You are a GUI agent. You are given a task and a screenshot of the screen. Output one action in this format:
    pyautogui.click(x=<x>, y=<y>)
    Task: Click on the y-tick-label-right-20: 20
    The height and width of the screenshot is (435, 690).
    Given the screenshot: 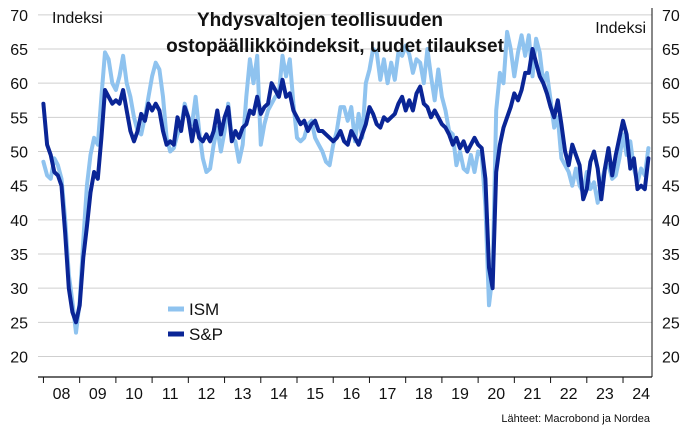 What is the action you would take?
    pyautogui.click(x=671, y=358)
    